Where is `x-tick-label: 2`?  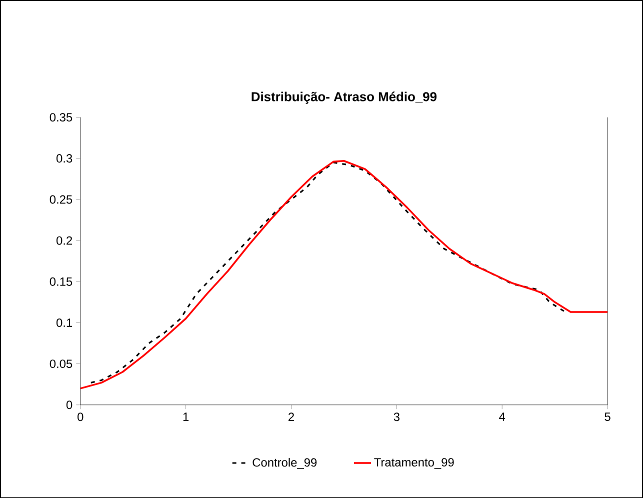
x-tick-label: 2 is located at coordinates (291, 416).